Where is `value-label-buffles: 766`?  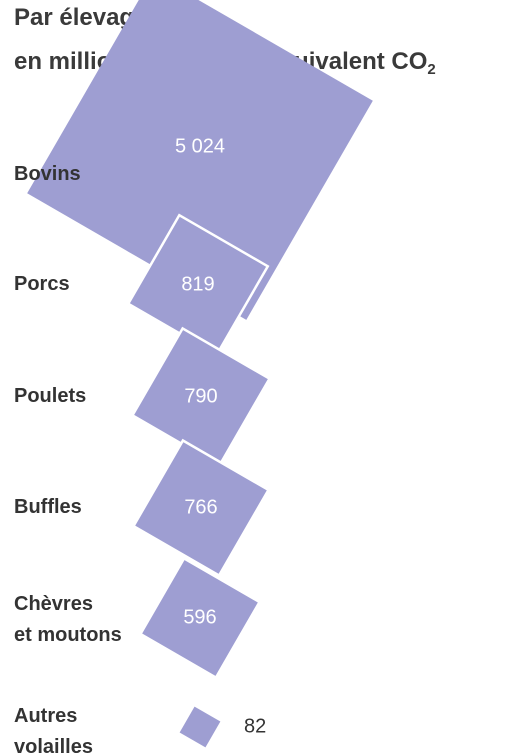 value-label-buffles: 766 is located at coordinates (200, 507).